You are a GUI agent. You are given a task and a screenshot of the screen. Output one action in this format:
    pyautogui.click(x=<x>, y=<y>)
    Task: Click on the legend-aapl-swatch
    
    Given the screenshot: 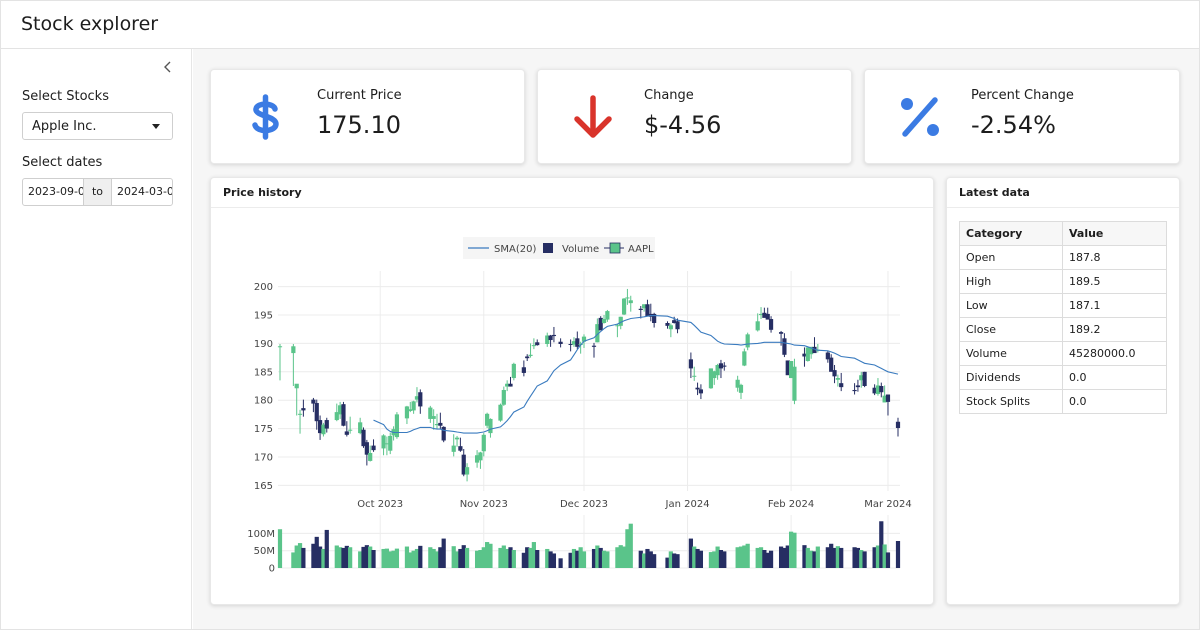 What is the action you would take?
    pyautogui.click(x=615, y=248)
    